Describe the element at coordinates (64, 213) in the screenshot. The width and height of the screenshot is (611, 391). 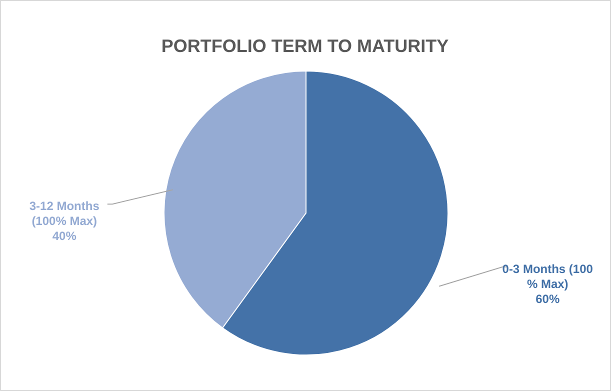
I see `slice-label: 3-12 Months (100% Max)` at that location.